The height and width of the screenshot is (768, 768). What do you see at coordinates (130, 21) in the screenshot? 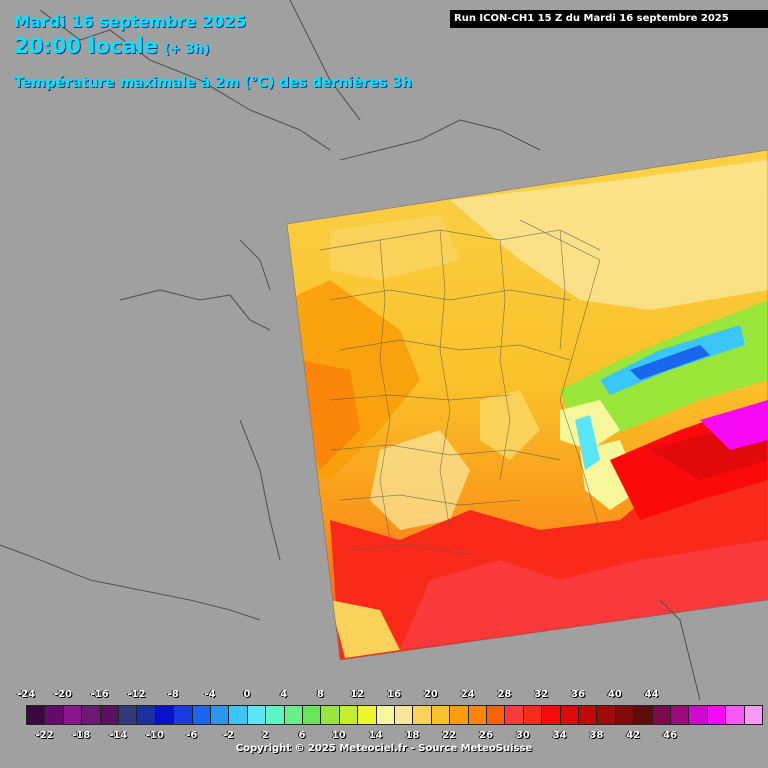
I see `forecast-date: Mardi 16 septembre 2025` at bounding box center [130, 21].